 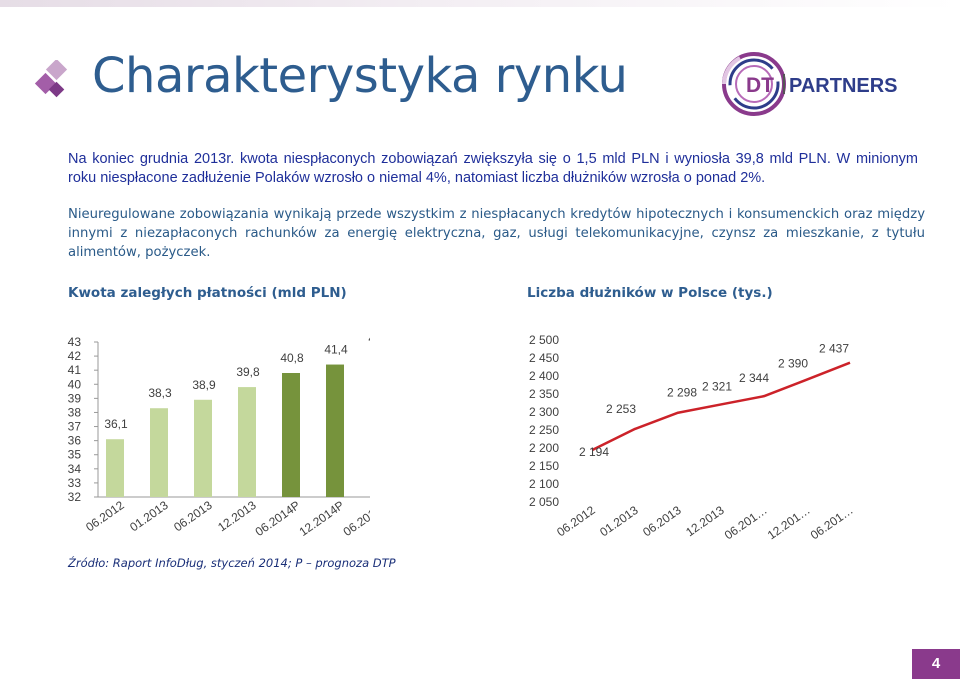 What do you see at coordinates (662, 521) in the screenshot?
I see `line-x-tick-label: 06.2013` at bounding box center [662, 521].